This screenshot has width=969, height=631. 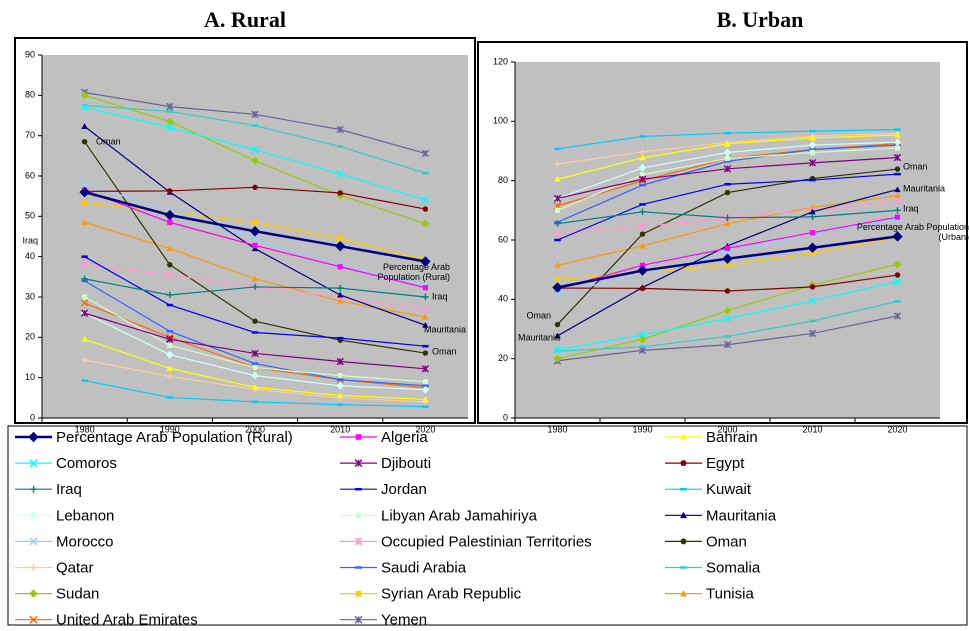 I want to click on legend-item: Iraq, so click(x=48, y=489).